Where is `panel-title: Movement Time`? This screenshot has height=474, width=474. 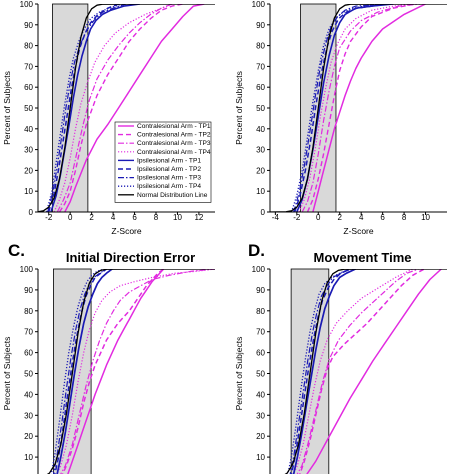 panel-title: Movement Time is located at coordinates (362, 257).